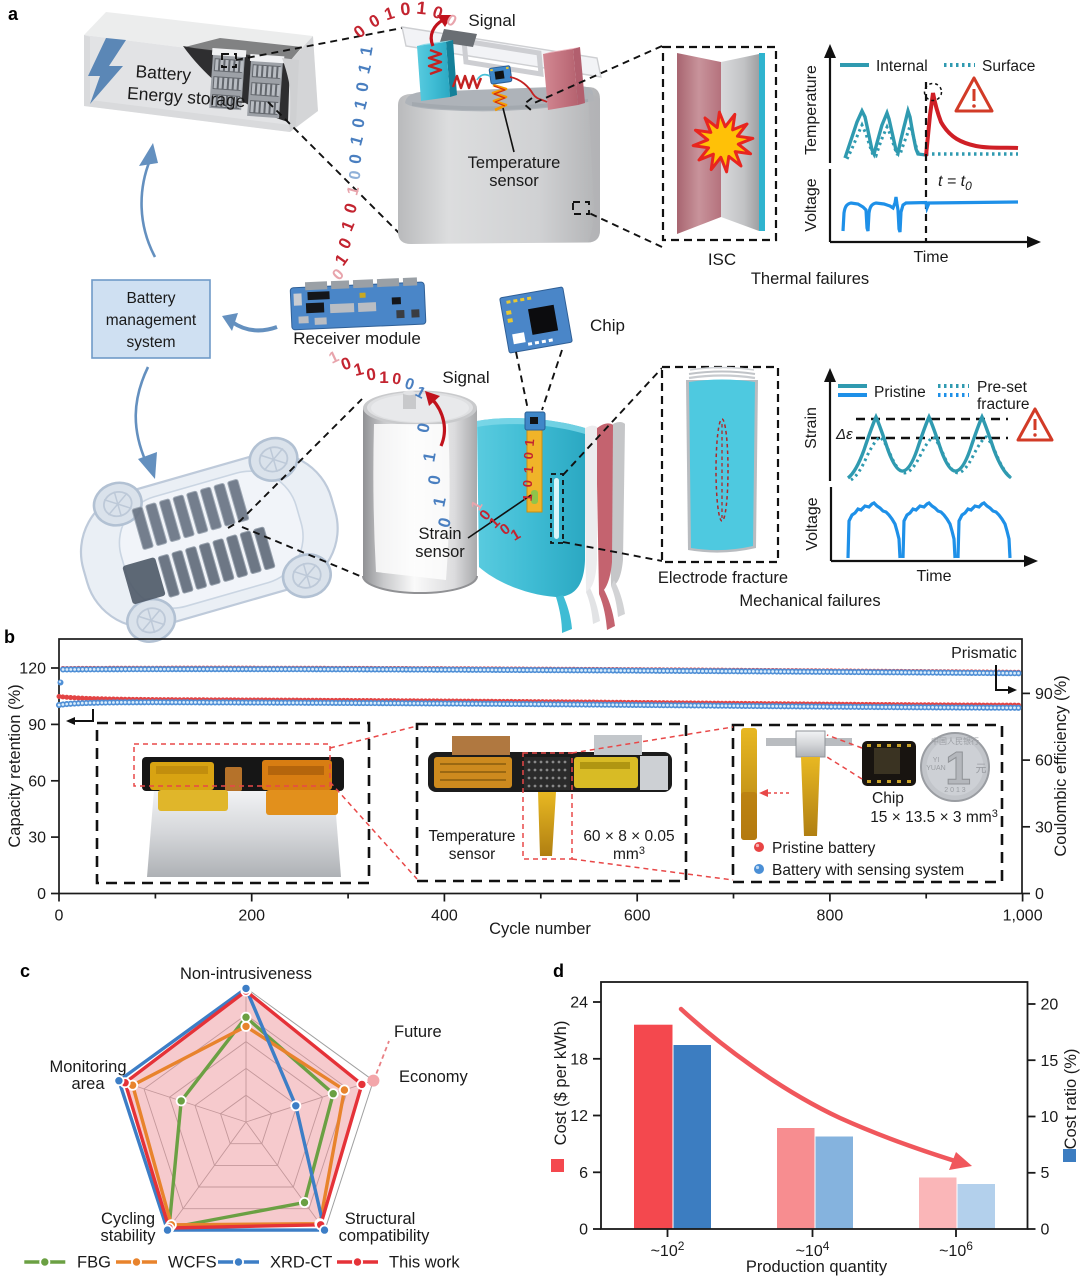 This screenshot has height=1277, width=1080. Describe the element at coordinates (628, 836) in the screenshot. I see `svg-text: 60 × 8 × 0.05` at that location.